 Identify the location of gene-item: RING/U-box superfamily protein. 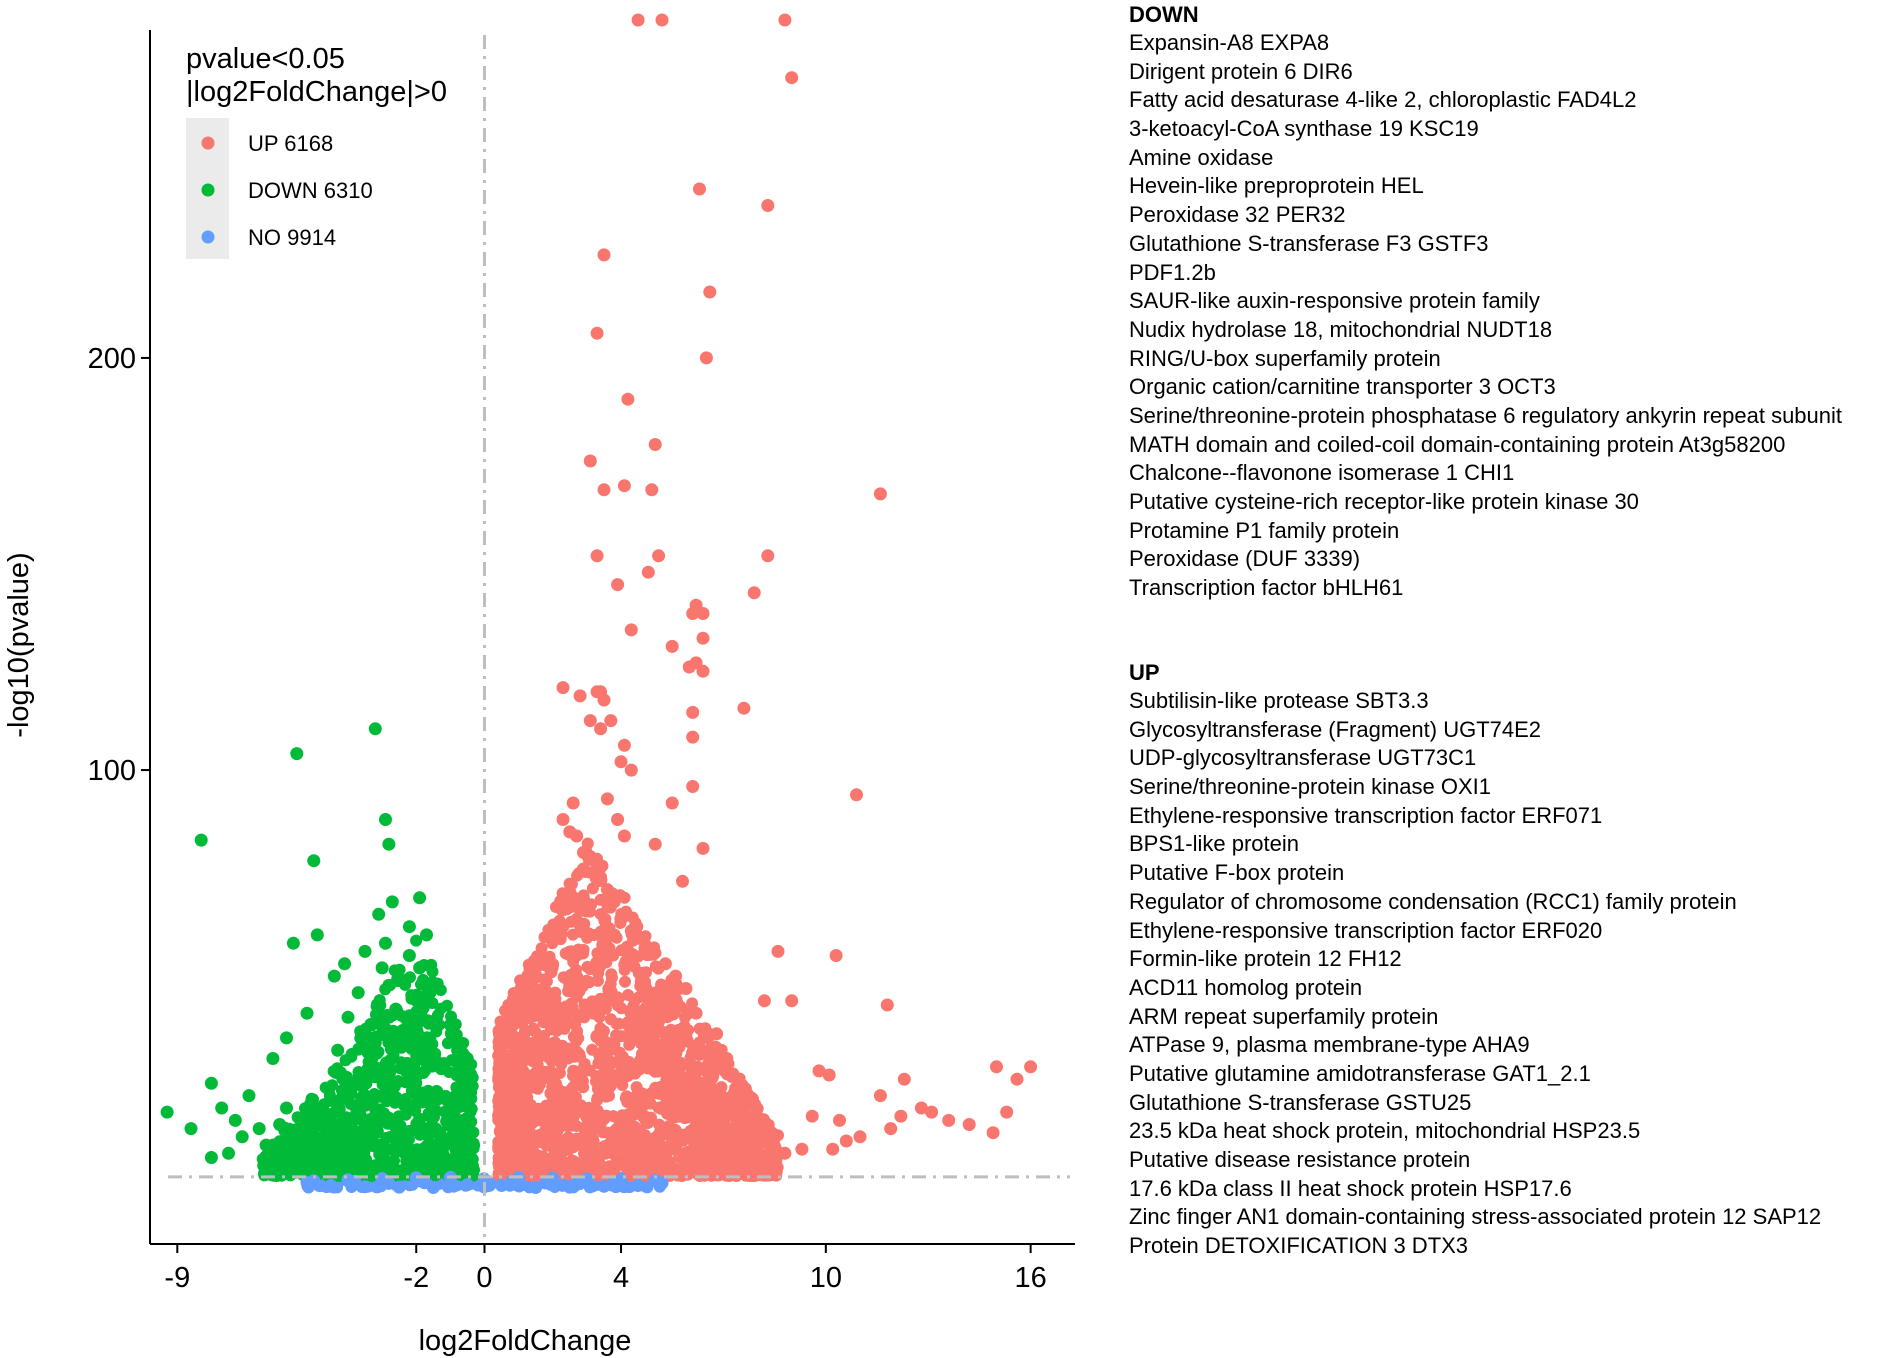
(1285, 358).